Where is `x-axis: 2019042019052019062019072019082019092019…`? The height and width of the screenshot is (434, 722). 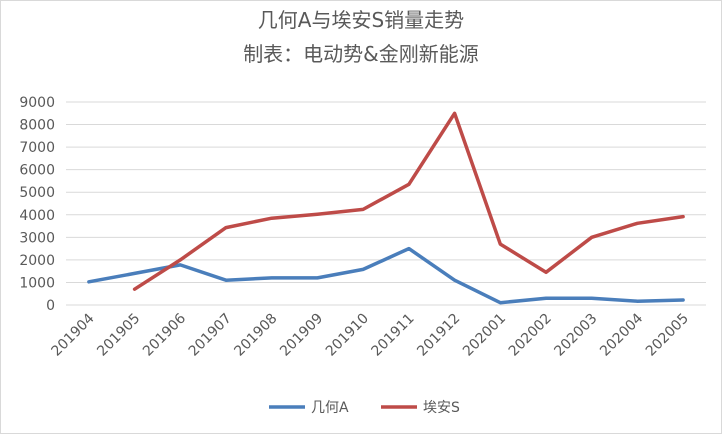
x-axis: 2019042019052019062019072019082019092019… is located at coordinates (370, 334).